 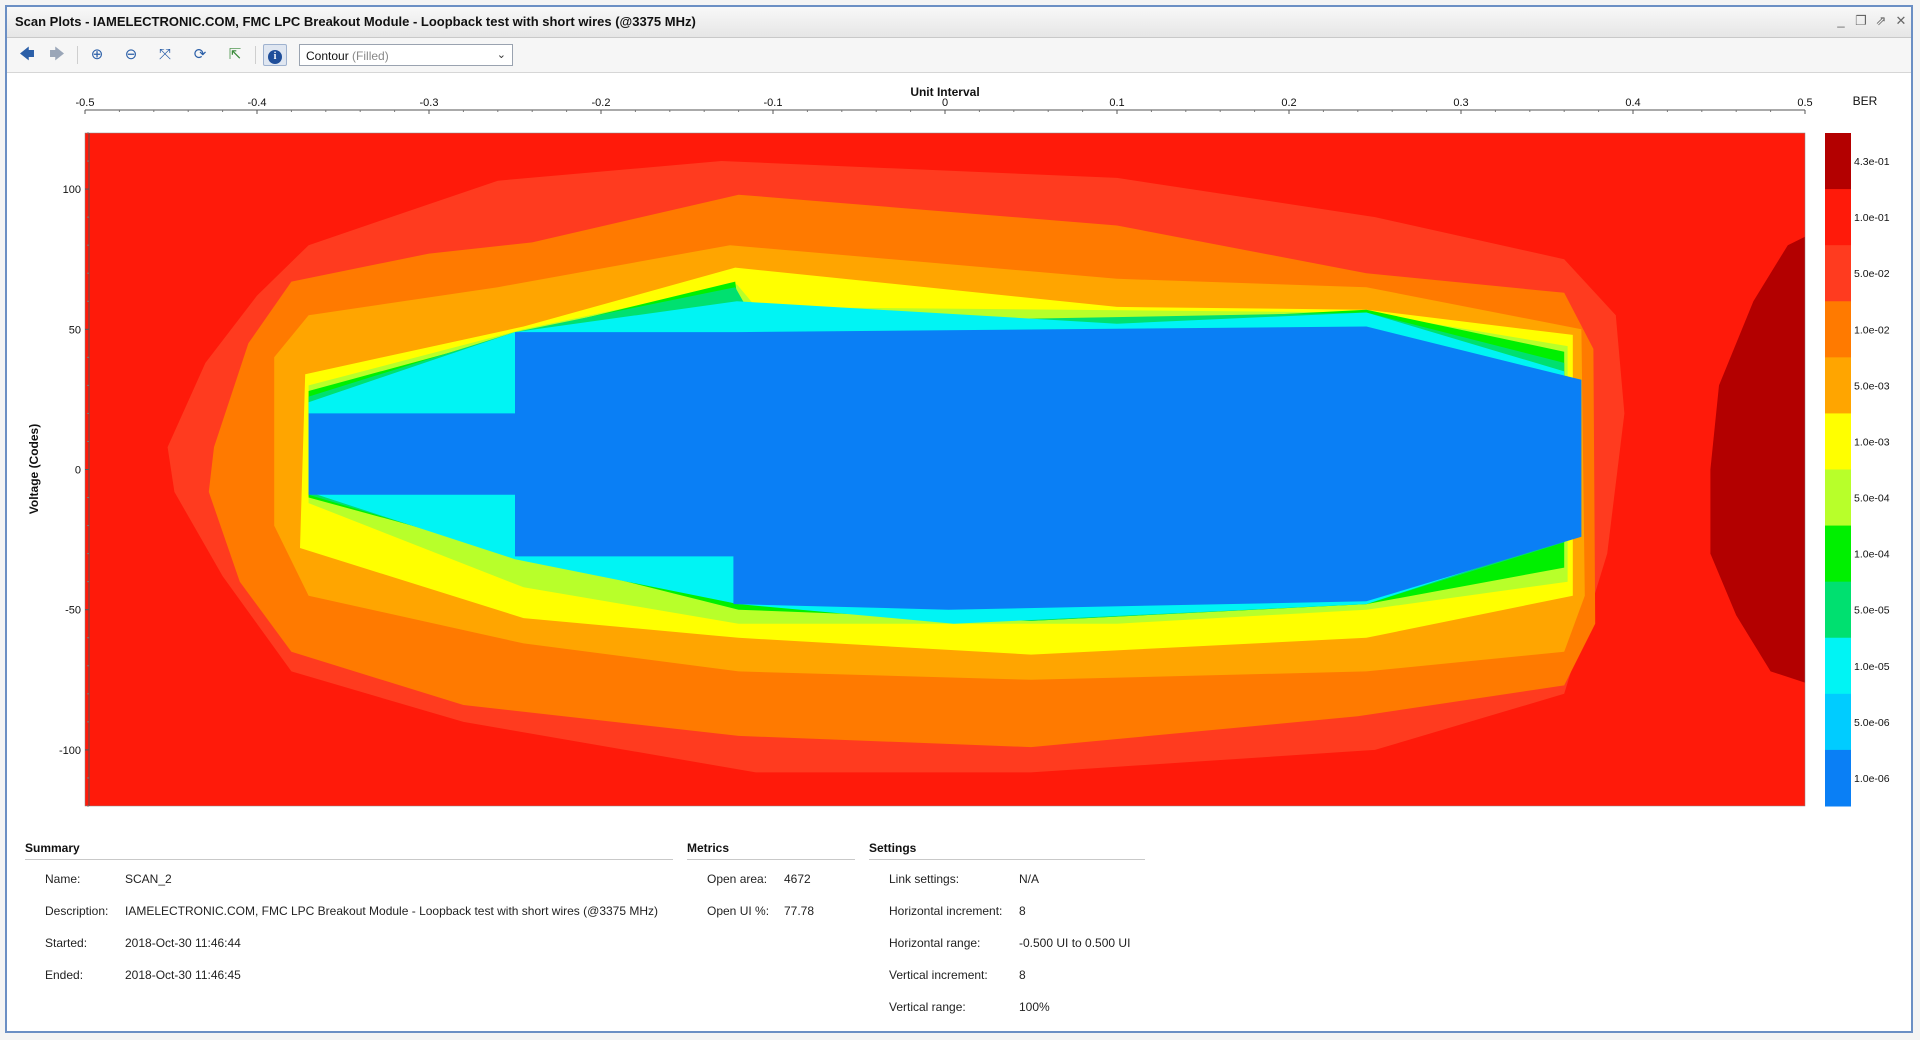 What do you see at coordinates (1872, 330) in the screenshot?
I see `colorbar-label: 1.0e-02` at bounding box center [1872, 330].